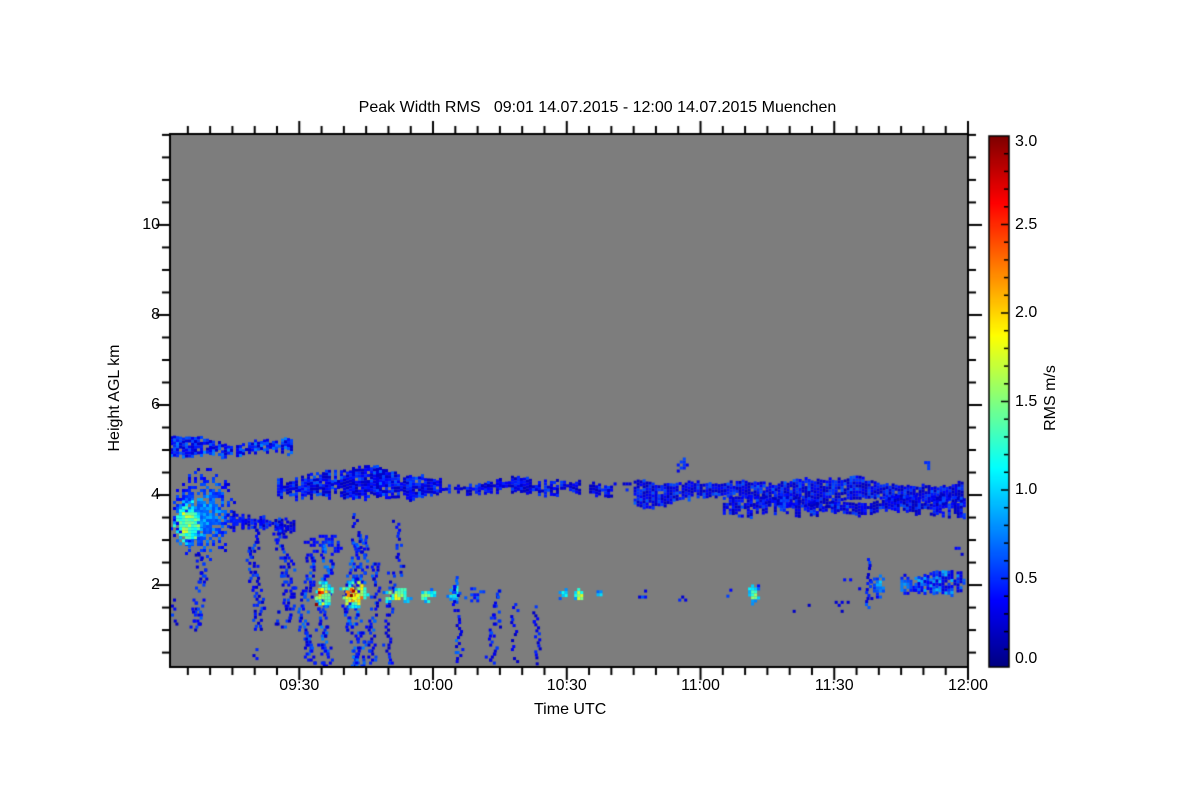  What do you see at coordinates (155, 314) in the screenshot?
I see `y-tick-label: 8` at bounding box center [155, 314].